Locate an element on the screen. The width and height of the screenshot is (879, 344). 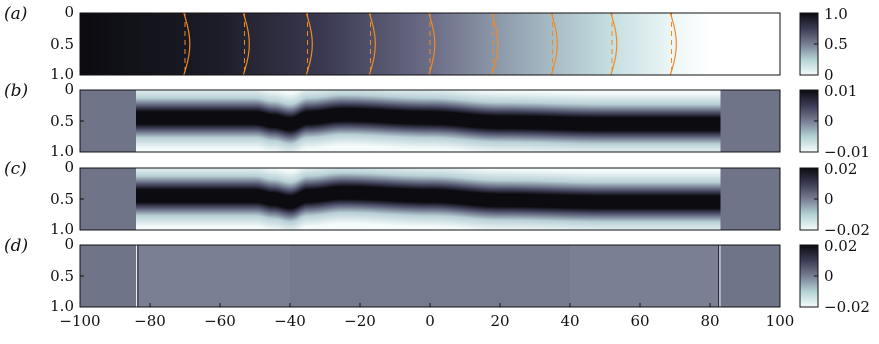
y-tick-label: 0 is located at coordinates (69, 244).